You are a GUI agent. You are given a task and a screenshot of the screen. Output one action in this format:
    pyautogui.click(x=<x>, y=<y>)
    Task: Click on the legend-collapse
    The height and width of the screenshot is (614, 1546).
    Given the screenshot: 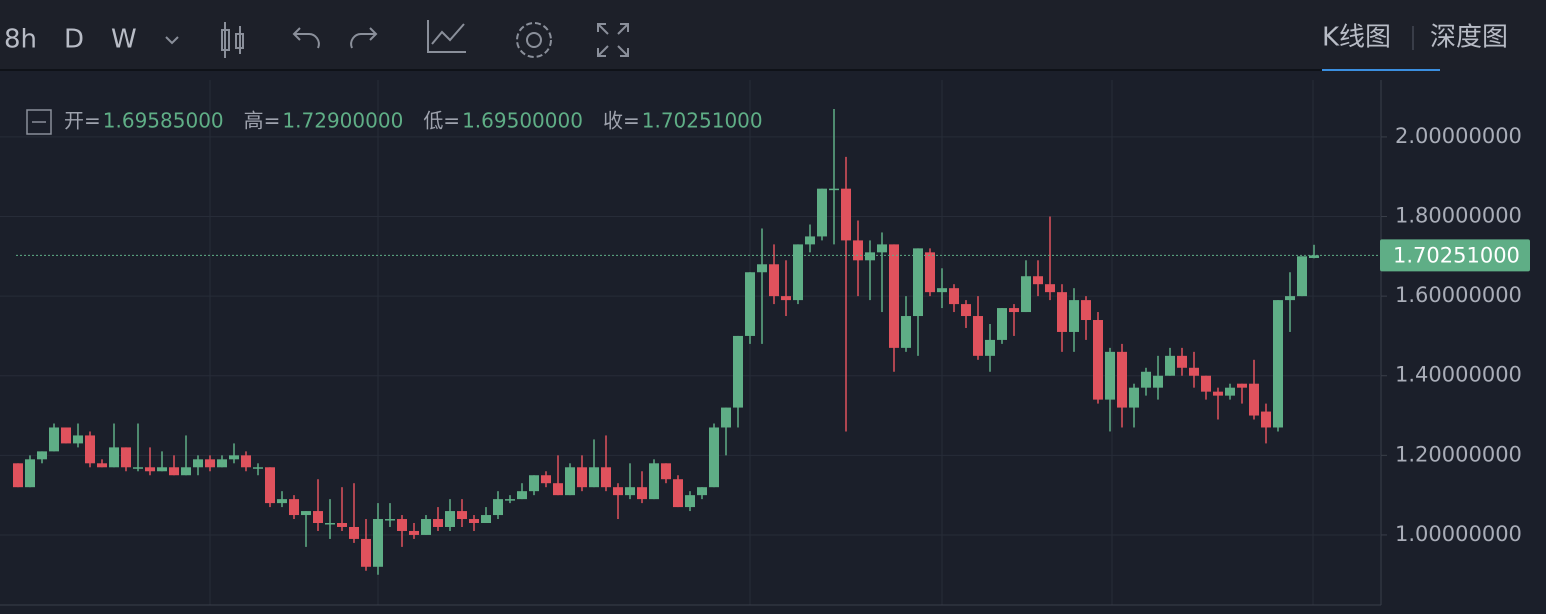 What is the action you would take?
    pyautogui.click(x=39, y=122)
    